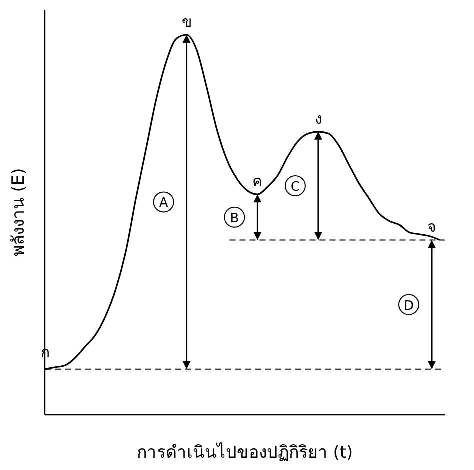 The height and width of the screenshot is (470, 474). I want to click on annotation: ค, so click(257, 181).